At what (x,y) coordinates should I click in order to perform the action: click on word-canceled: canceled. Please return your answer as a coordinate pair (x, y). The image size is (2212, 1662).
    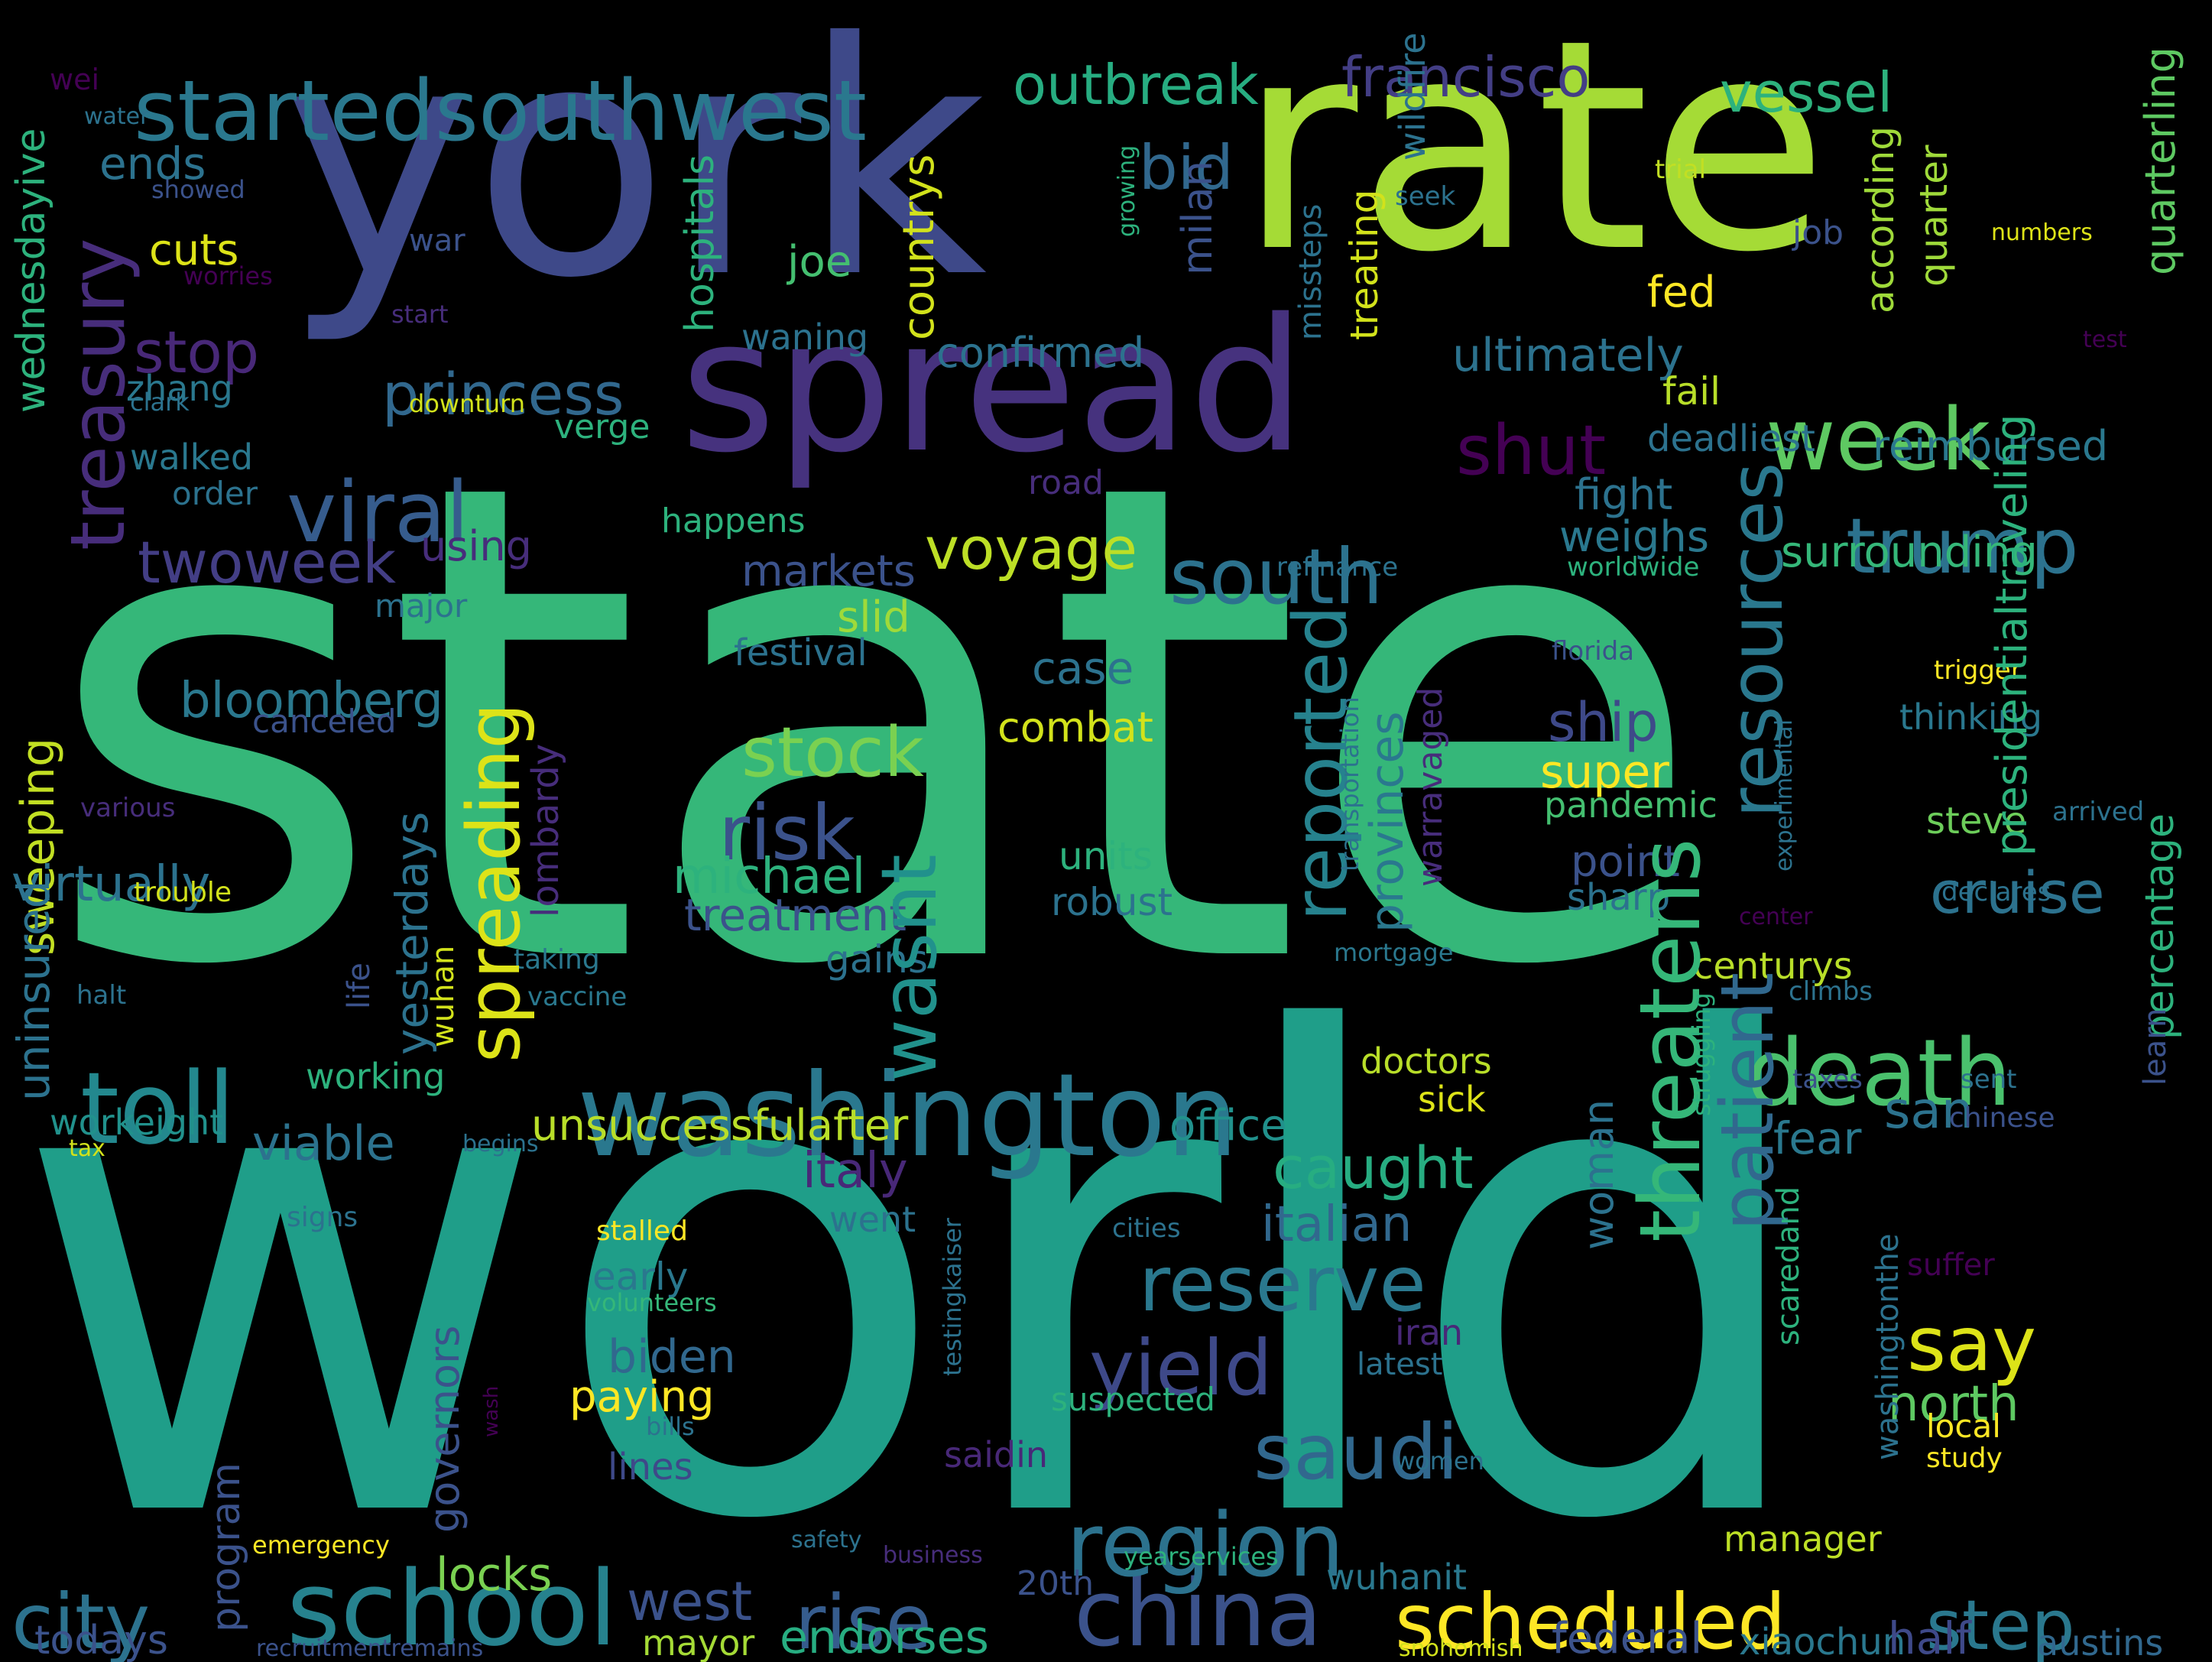
    Looking at the image, I should click on (324, 721).